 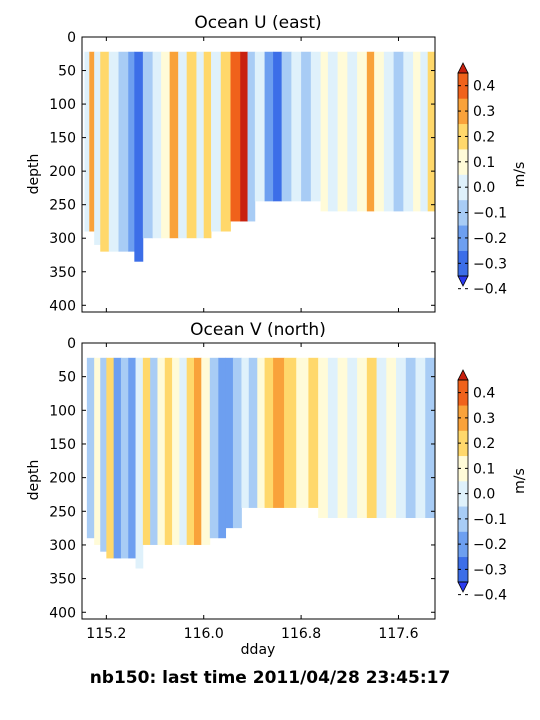 I want to click on colorbar: 0.4 0.3 0.2 0.1 0.0 −0.1 −0.2 −0.3 −0.4 m/s, so click(x=492, y=486).